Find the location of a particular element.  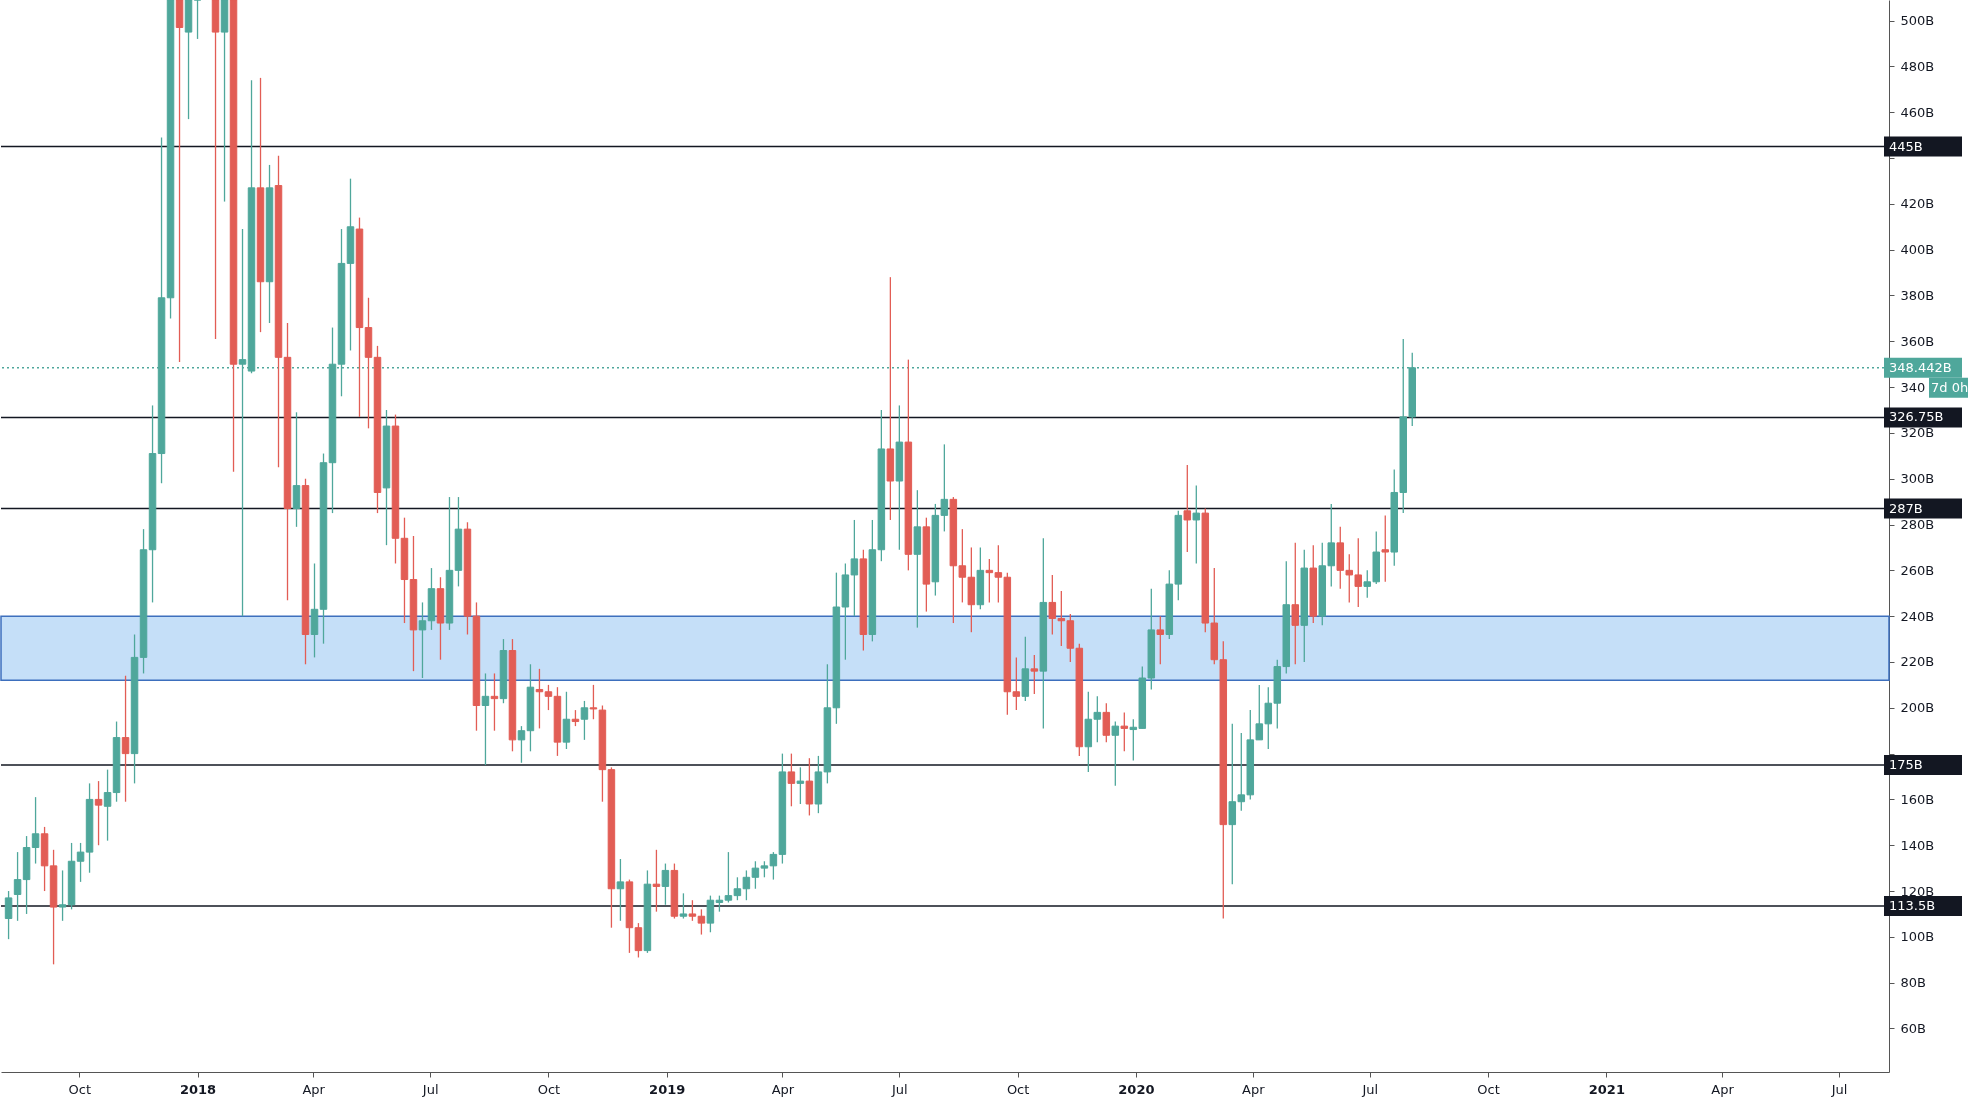

y-tick-label: 160B is located at coordinates (1917, 799).